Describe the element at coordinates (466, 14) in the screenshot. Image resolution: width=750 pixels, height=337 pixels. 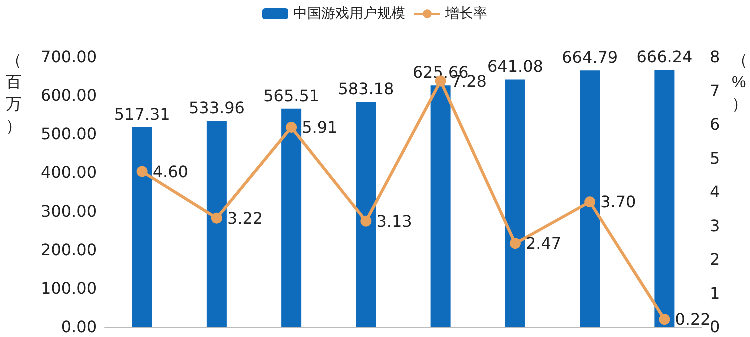
I see `legend-label: 增长率` at that location.